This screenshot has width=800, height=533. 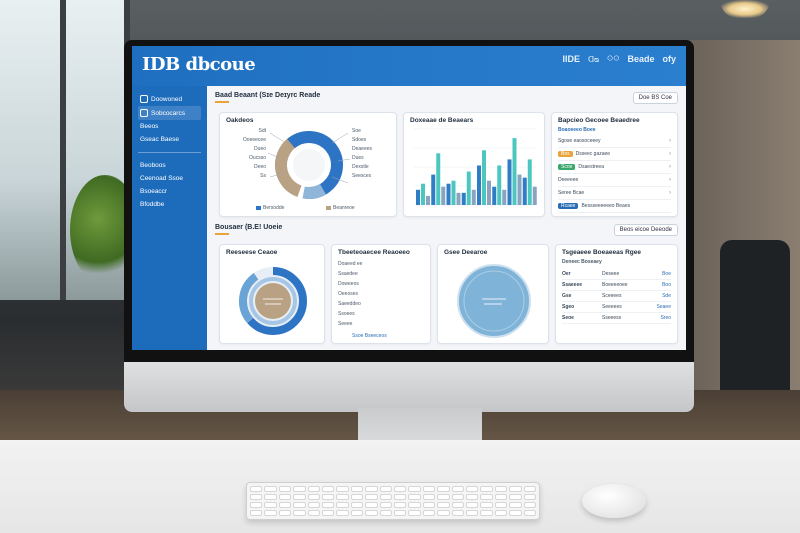 What do you see at coordinates (614, 180) in the screenshot?
I see `list-item: Deeeeee ›` at bounding box center [614, 180].